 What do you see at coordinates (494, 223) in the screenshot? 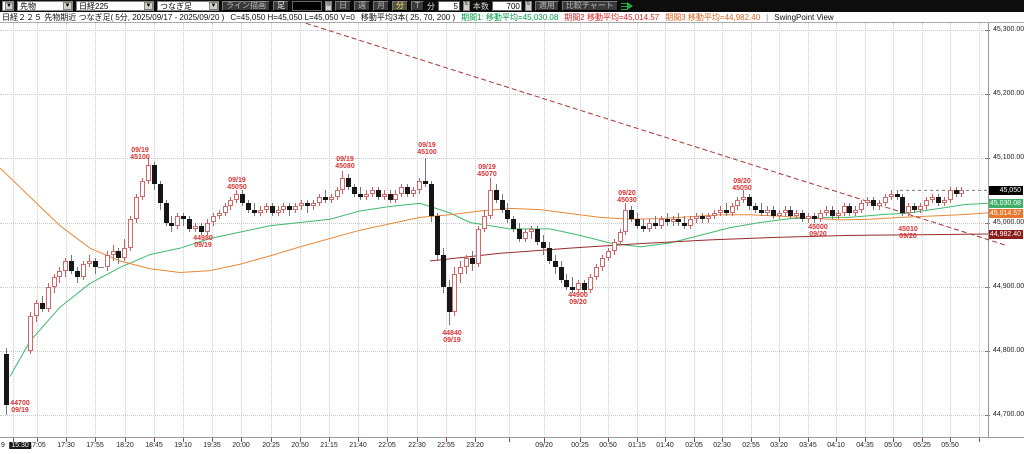
I see `grid-line-horizontal` at bounding box center [494, 223].